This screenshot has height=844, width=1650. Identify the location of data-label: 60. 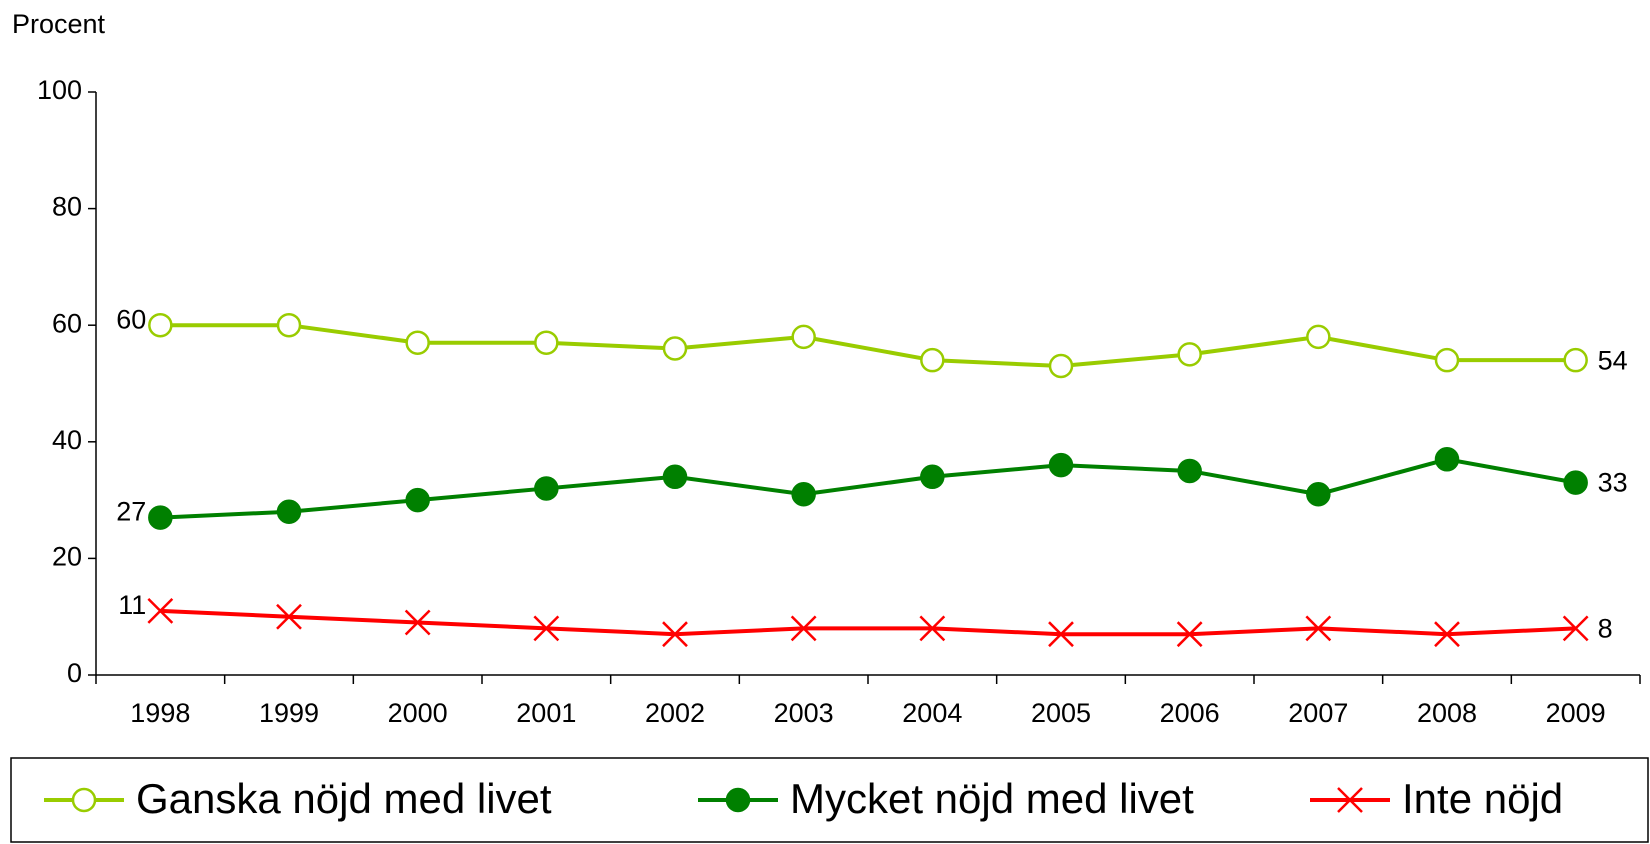
(131, 319).